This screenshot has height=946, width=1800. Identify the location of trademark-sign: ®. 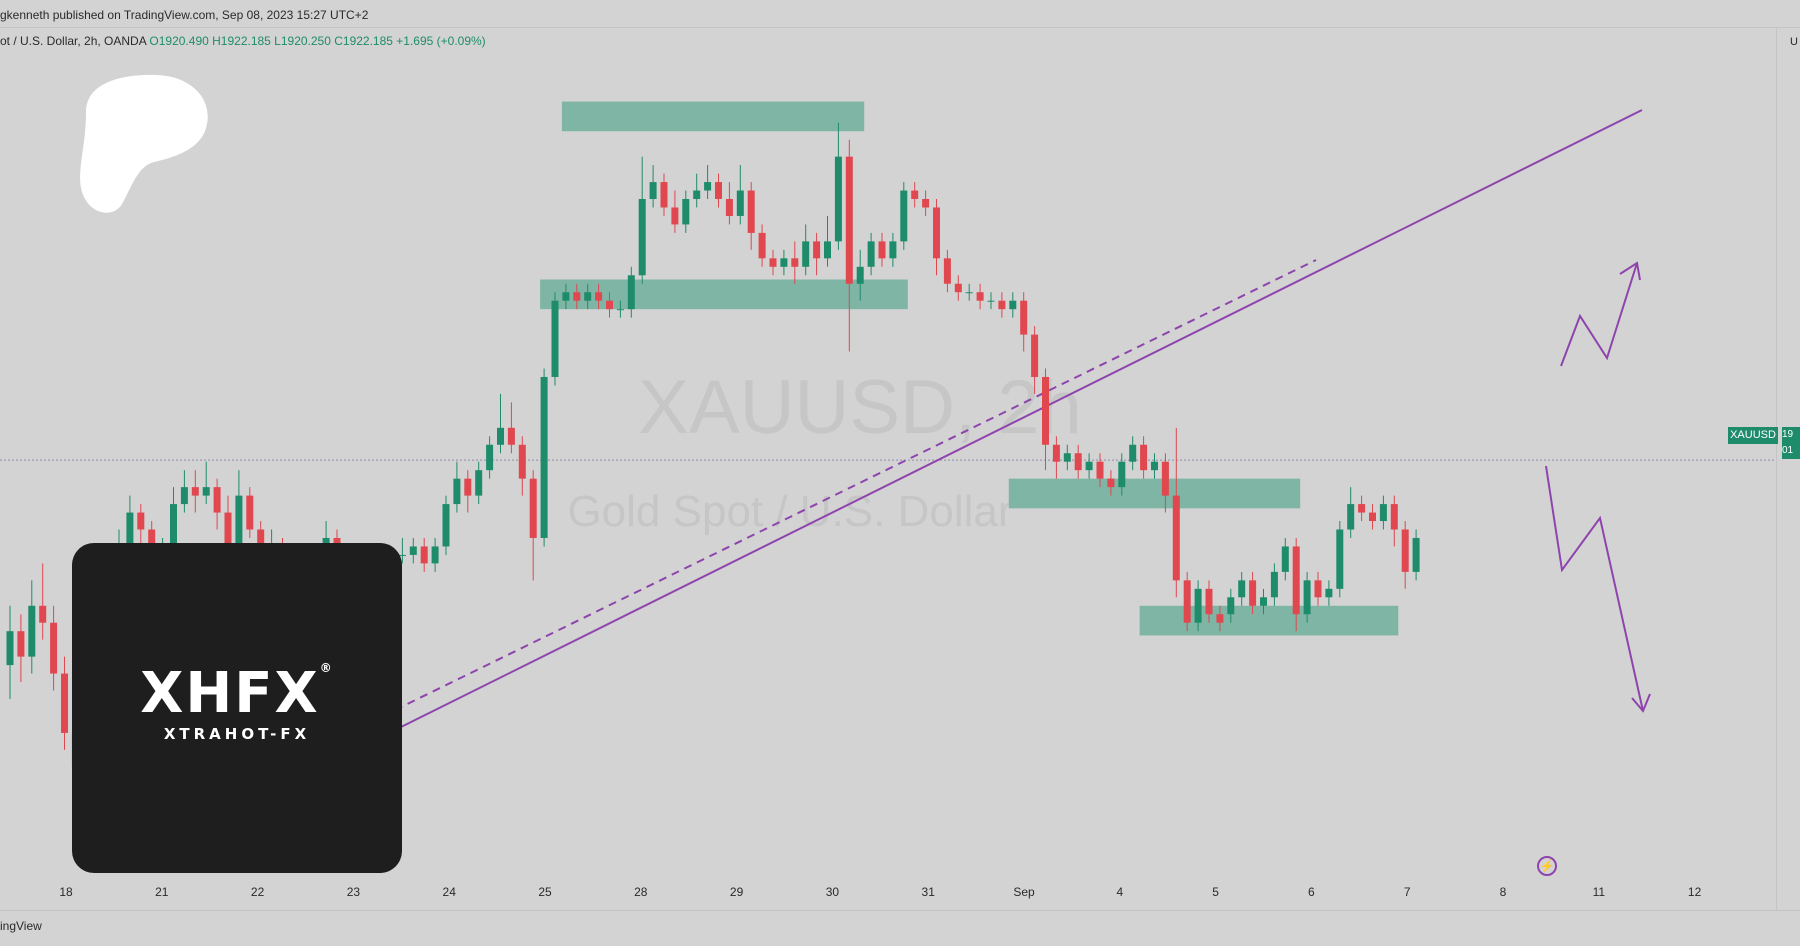
(326, 668).